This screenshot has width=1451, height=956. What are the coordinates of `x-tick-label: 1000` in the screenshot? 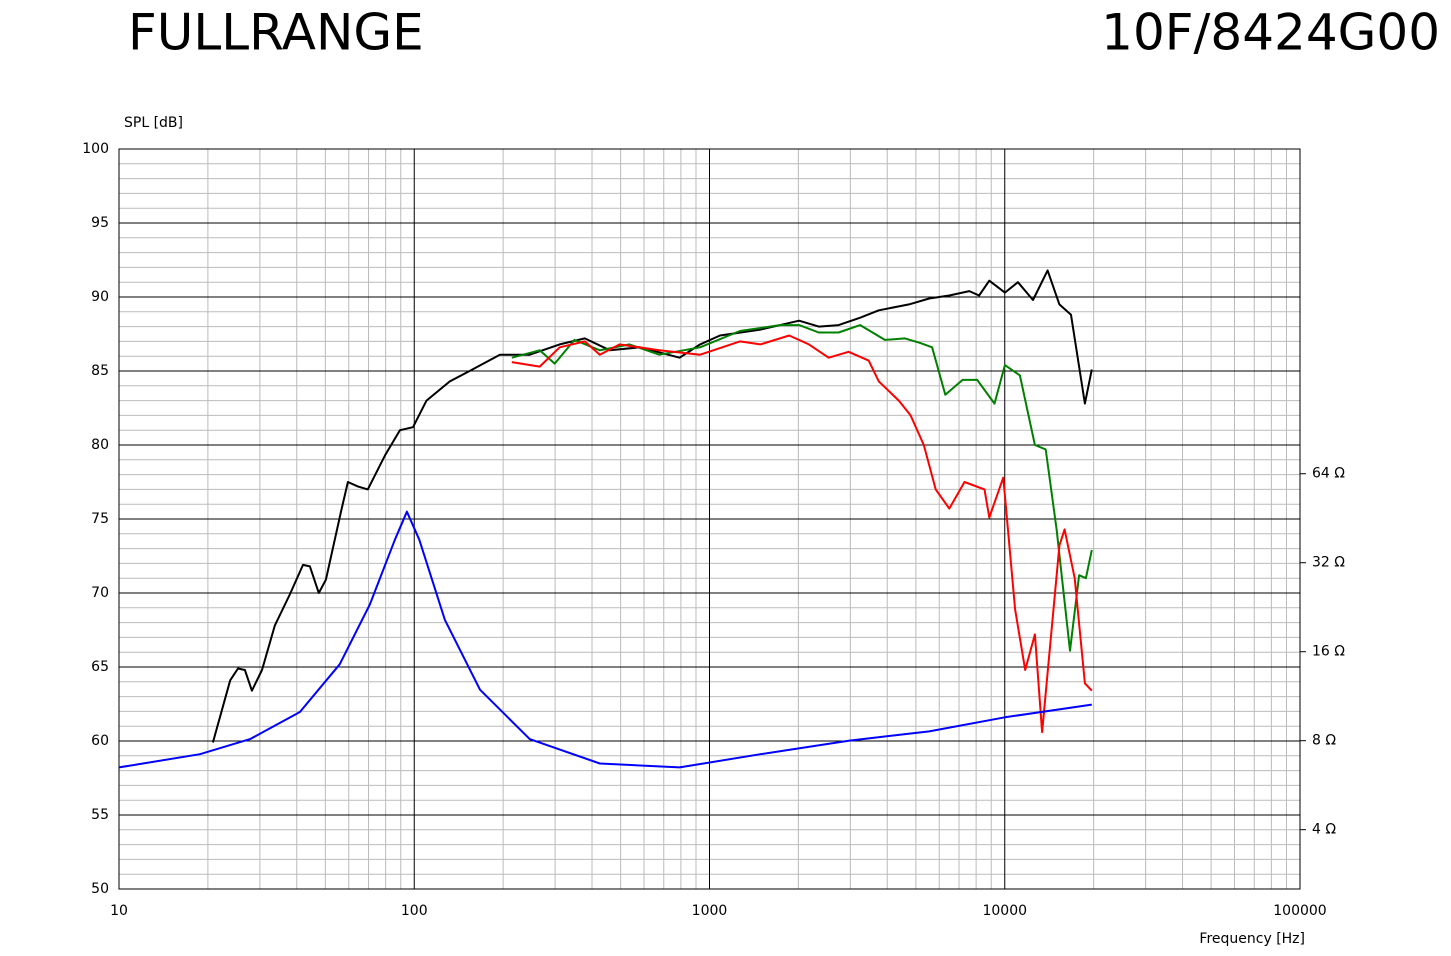 It's located at (710, 911).